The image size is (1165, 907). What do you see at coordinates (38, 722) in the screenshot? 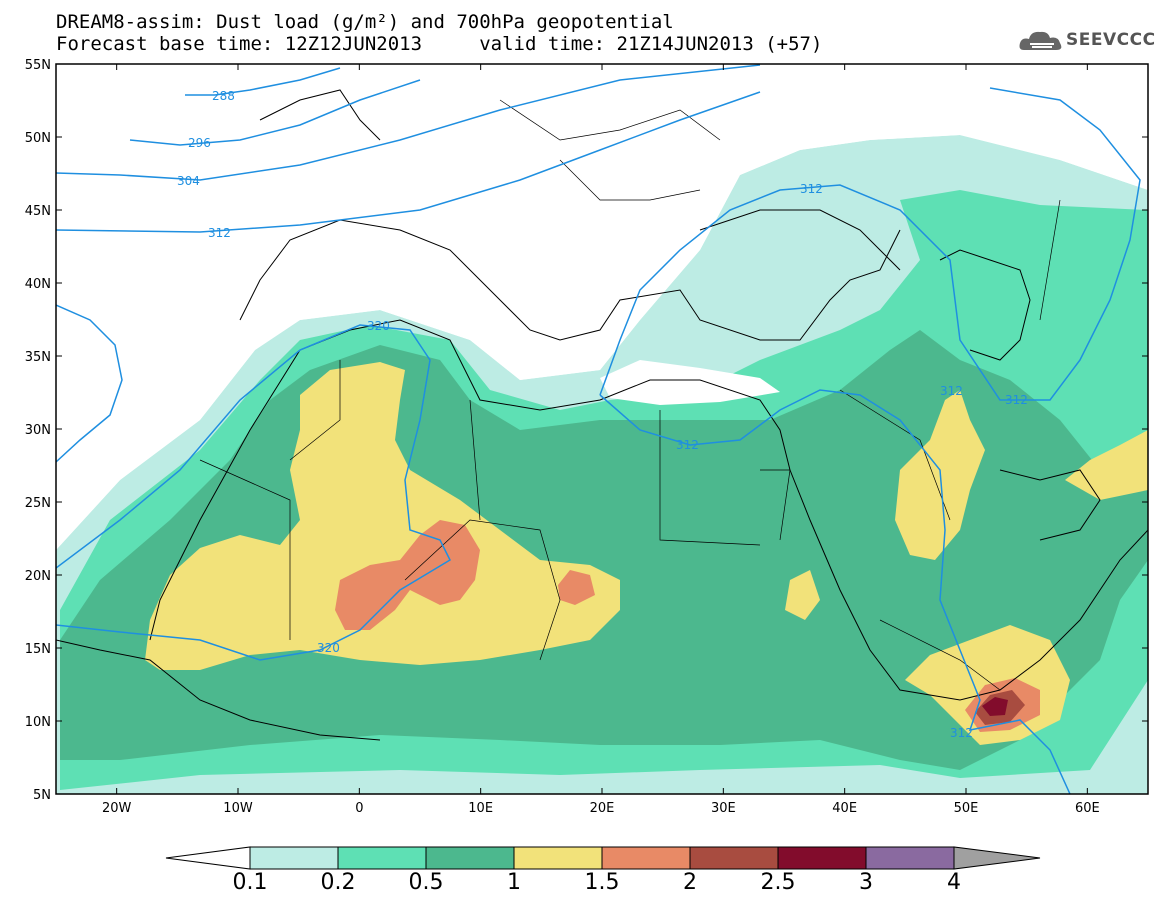
I see `lat-label: 10N` at bounding box center [38, 722].